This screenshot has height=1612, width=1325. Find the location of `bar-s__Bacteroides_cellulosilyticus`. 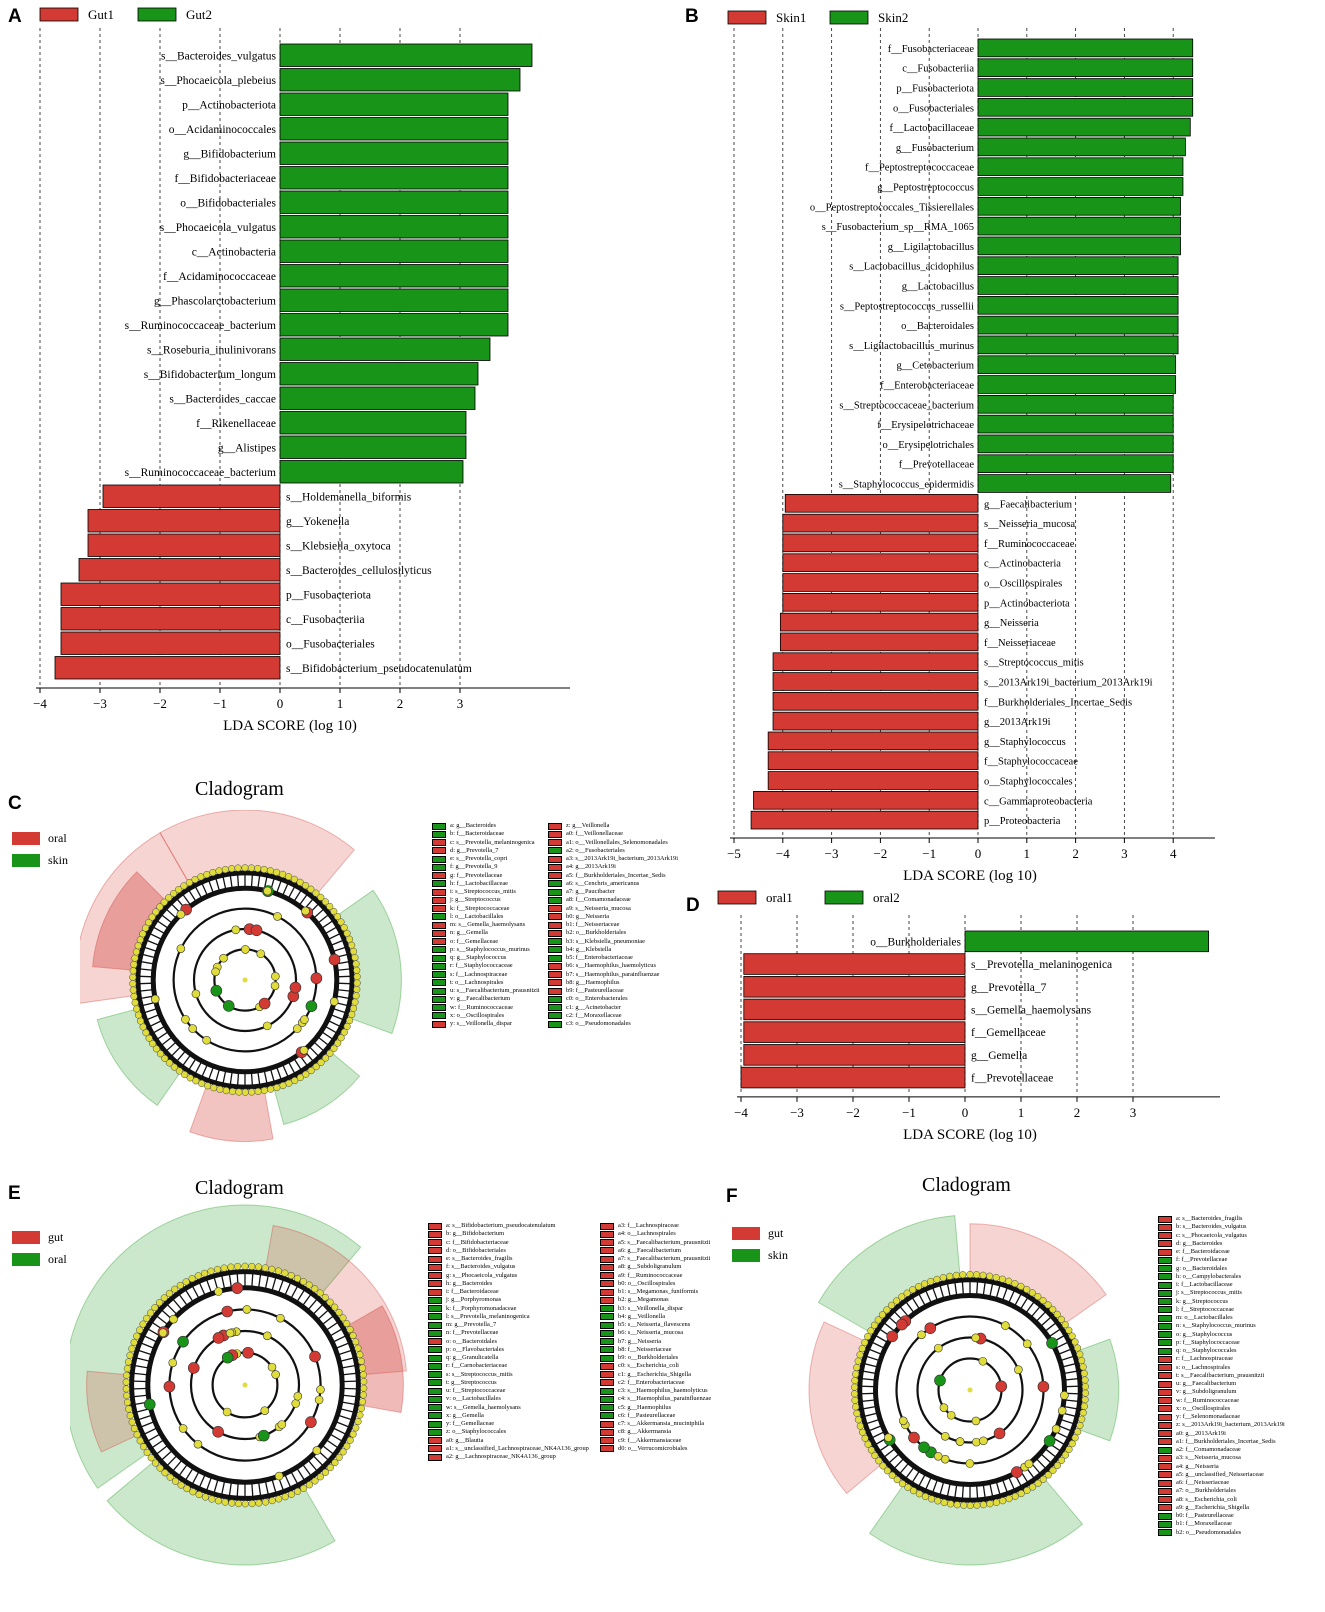

bar-s__Bacteroides_cellulosilyticus is located at coordinates (179, 570).